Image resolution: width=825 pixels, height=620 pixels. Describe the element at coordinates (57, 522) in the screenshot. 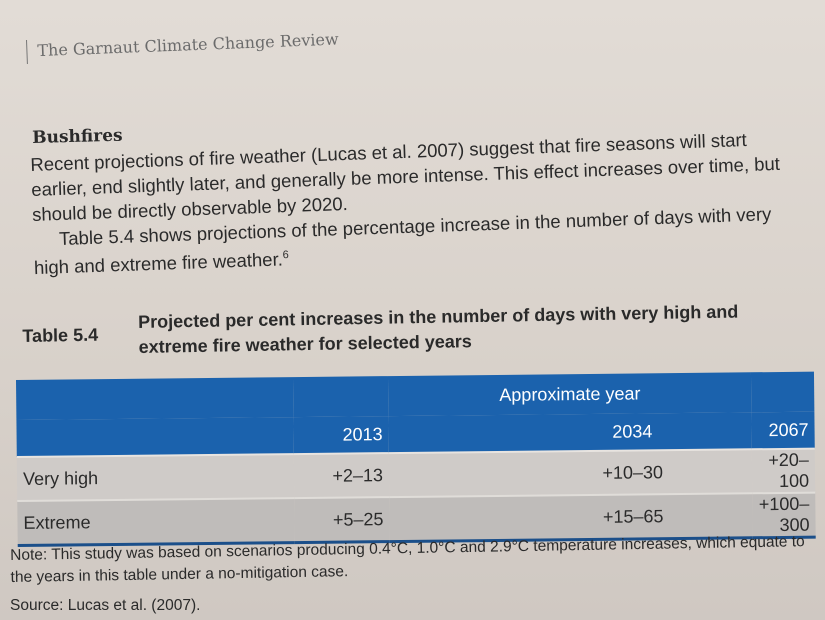

I see `row-label: Extreme` at that location.